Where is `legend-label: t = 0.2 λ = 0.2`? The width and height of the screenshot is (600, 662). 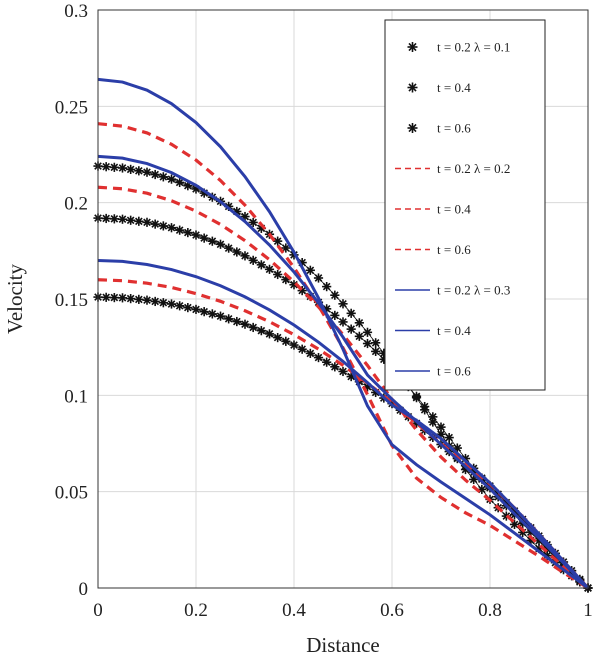
legend-label: t = 0.2 λ = 0.2 is located at coordinates (473, 168).